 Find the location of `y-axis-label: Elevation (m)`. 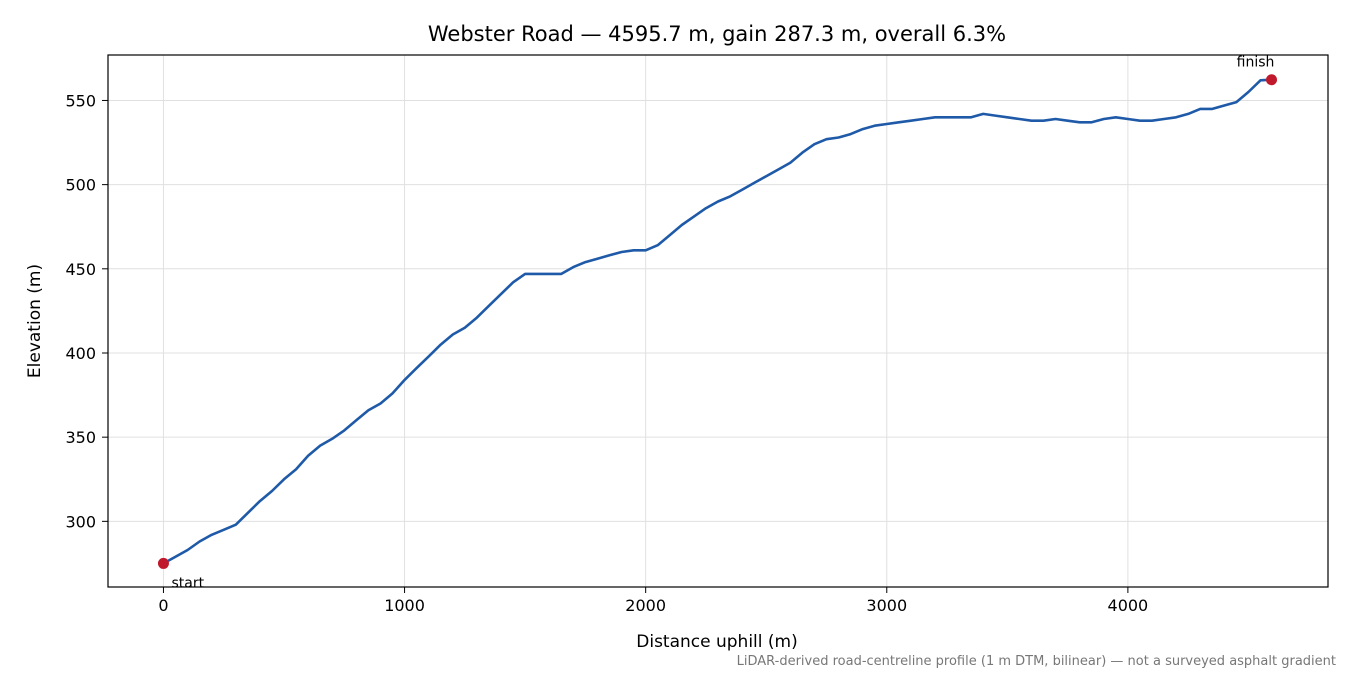

y-axis-label: Elevation (m) is located at coordinates (35, 321).